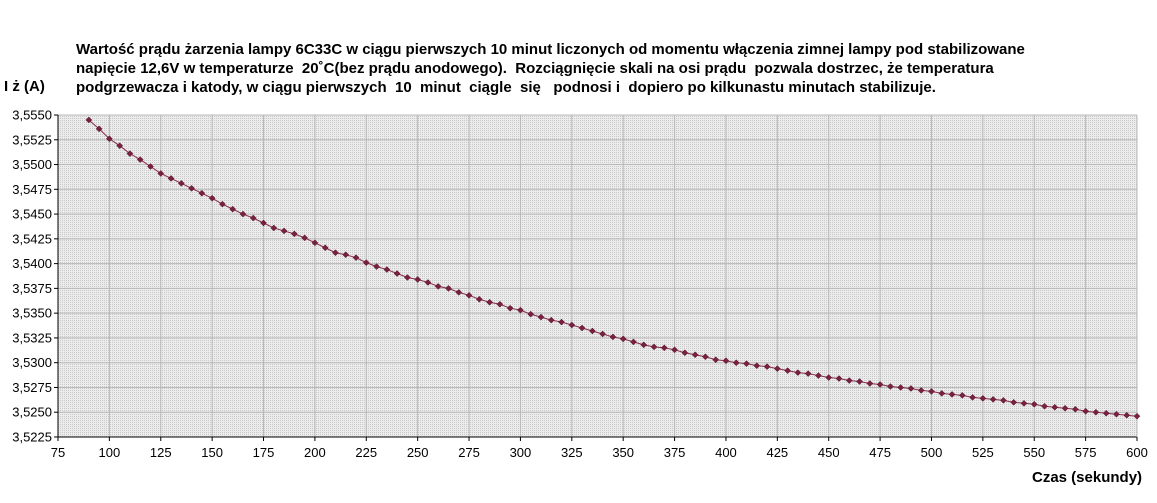  What do you see at coordinates (777, 452) in the screenshot?
I see `x-tick-label: 425` at bounding box center [777, 452].